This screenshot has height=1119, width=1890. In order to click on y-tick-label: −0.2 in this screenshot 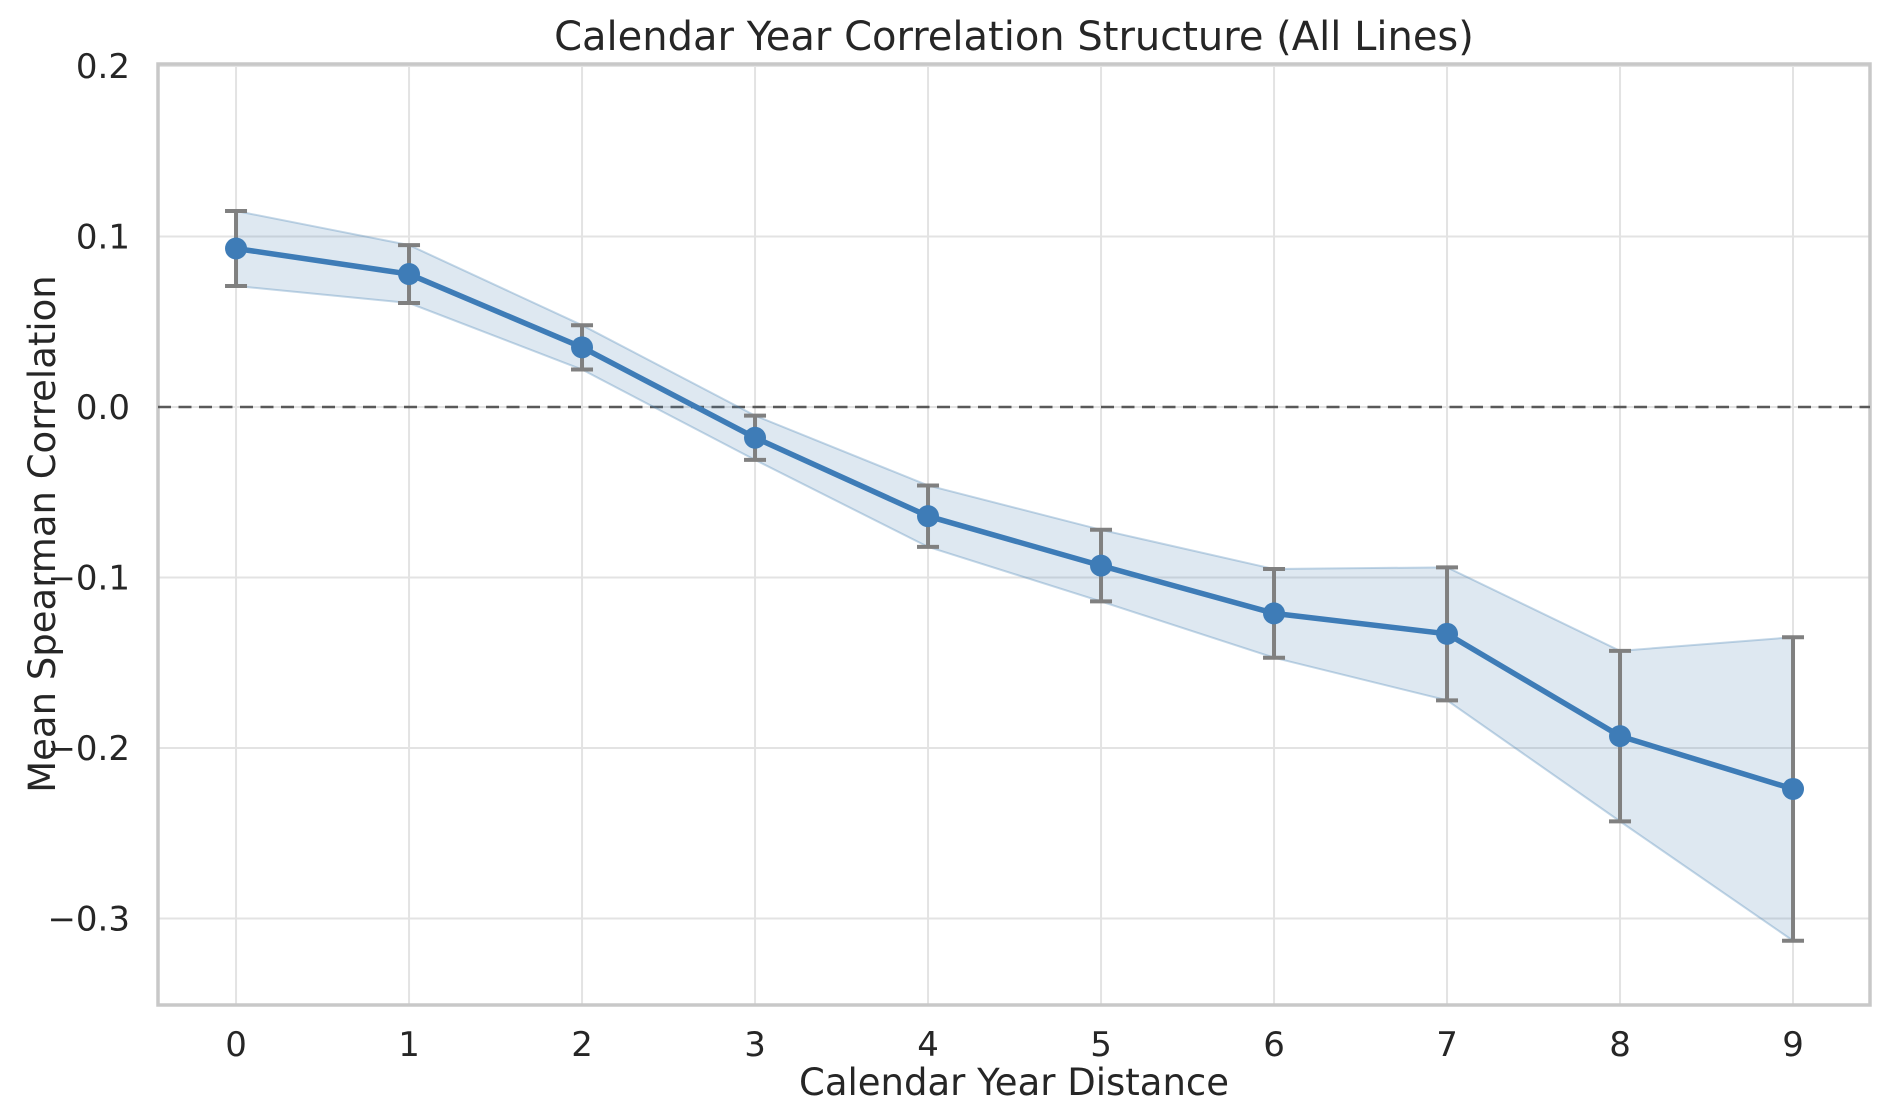, I will do `click(88, 749)`.